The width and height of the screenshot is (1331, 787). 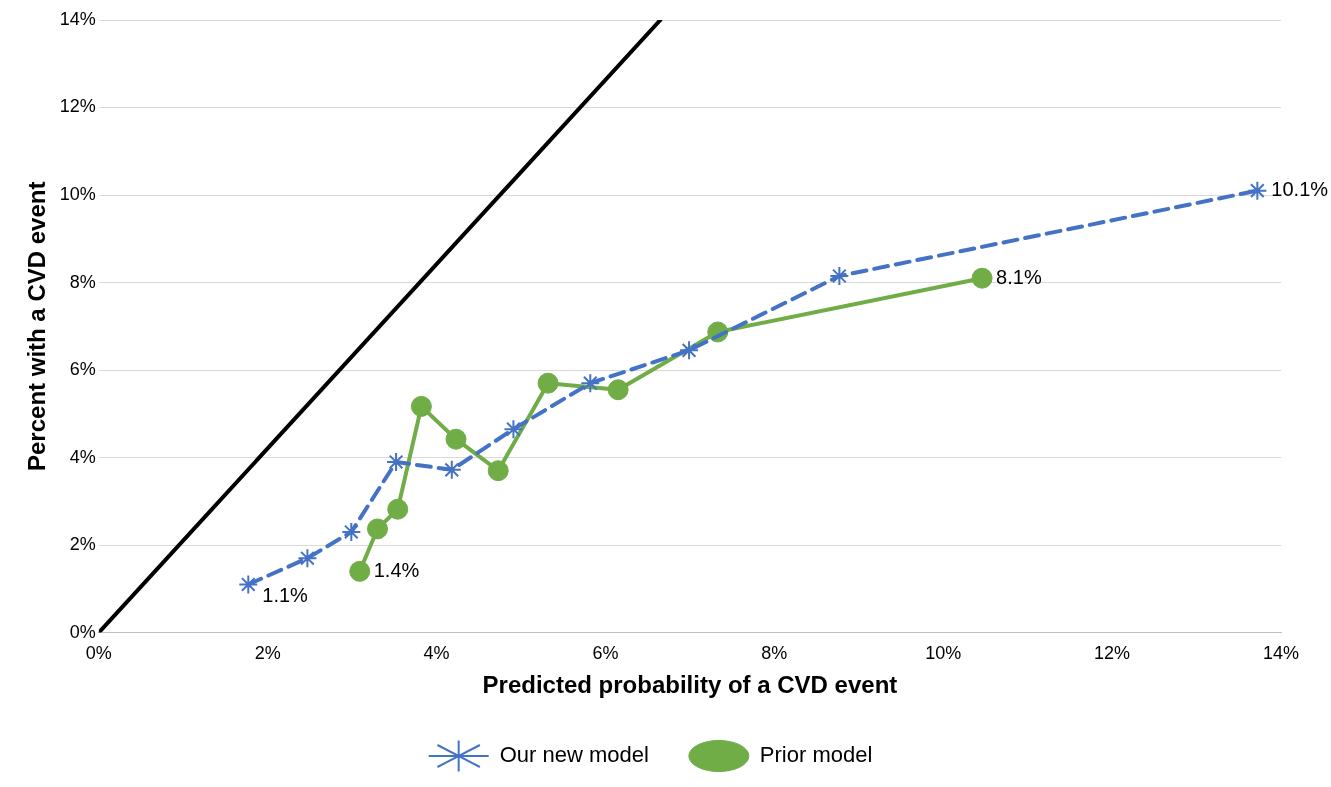 I want to click on legend-label: Prior model, so click(x=816, y=755).